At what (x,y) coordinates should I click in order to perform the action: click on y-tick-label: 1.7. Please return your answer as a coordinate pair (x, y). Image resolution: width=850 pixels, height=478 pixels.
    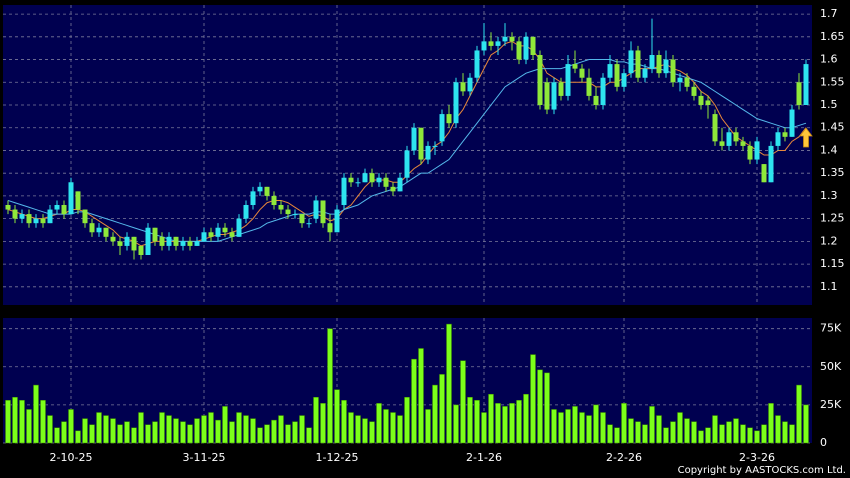
    Looking at the image, I should click on (829, 13).